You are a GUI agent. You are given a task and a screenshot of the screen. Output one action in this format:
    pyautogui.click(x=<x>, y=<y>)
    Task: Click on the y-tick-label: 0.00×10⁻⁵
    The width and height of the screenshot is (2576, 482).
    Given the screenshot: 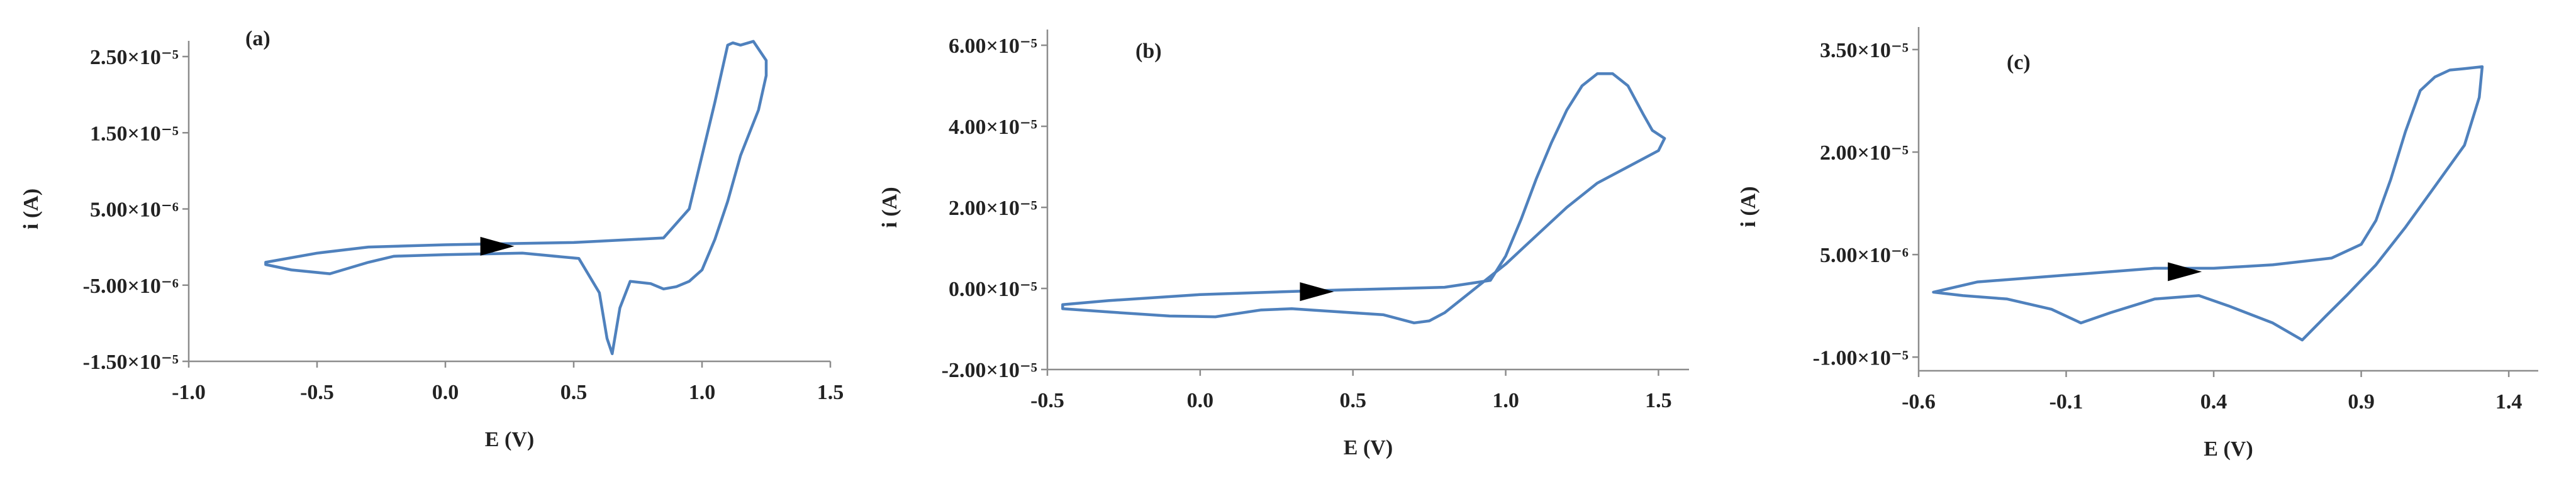 What is the action you would take?
    pyautogui.click(x=993, y=289)
    